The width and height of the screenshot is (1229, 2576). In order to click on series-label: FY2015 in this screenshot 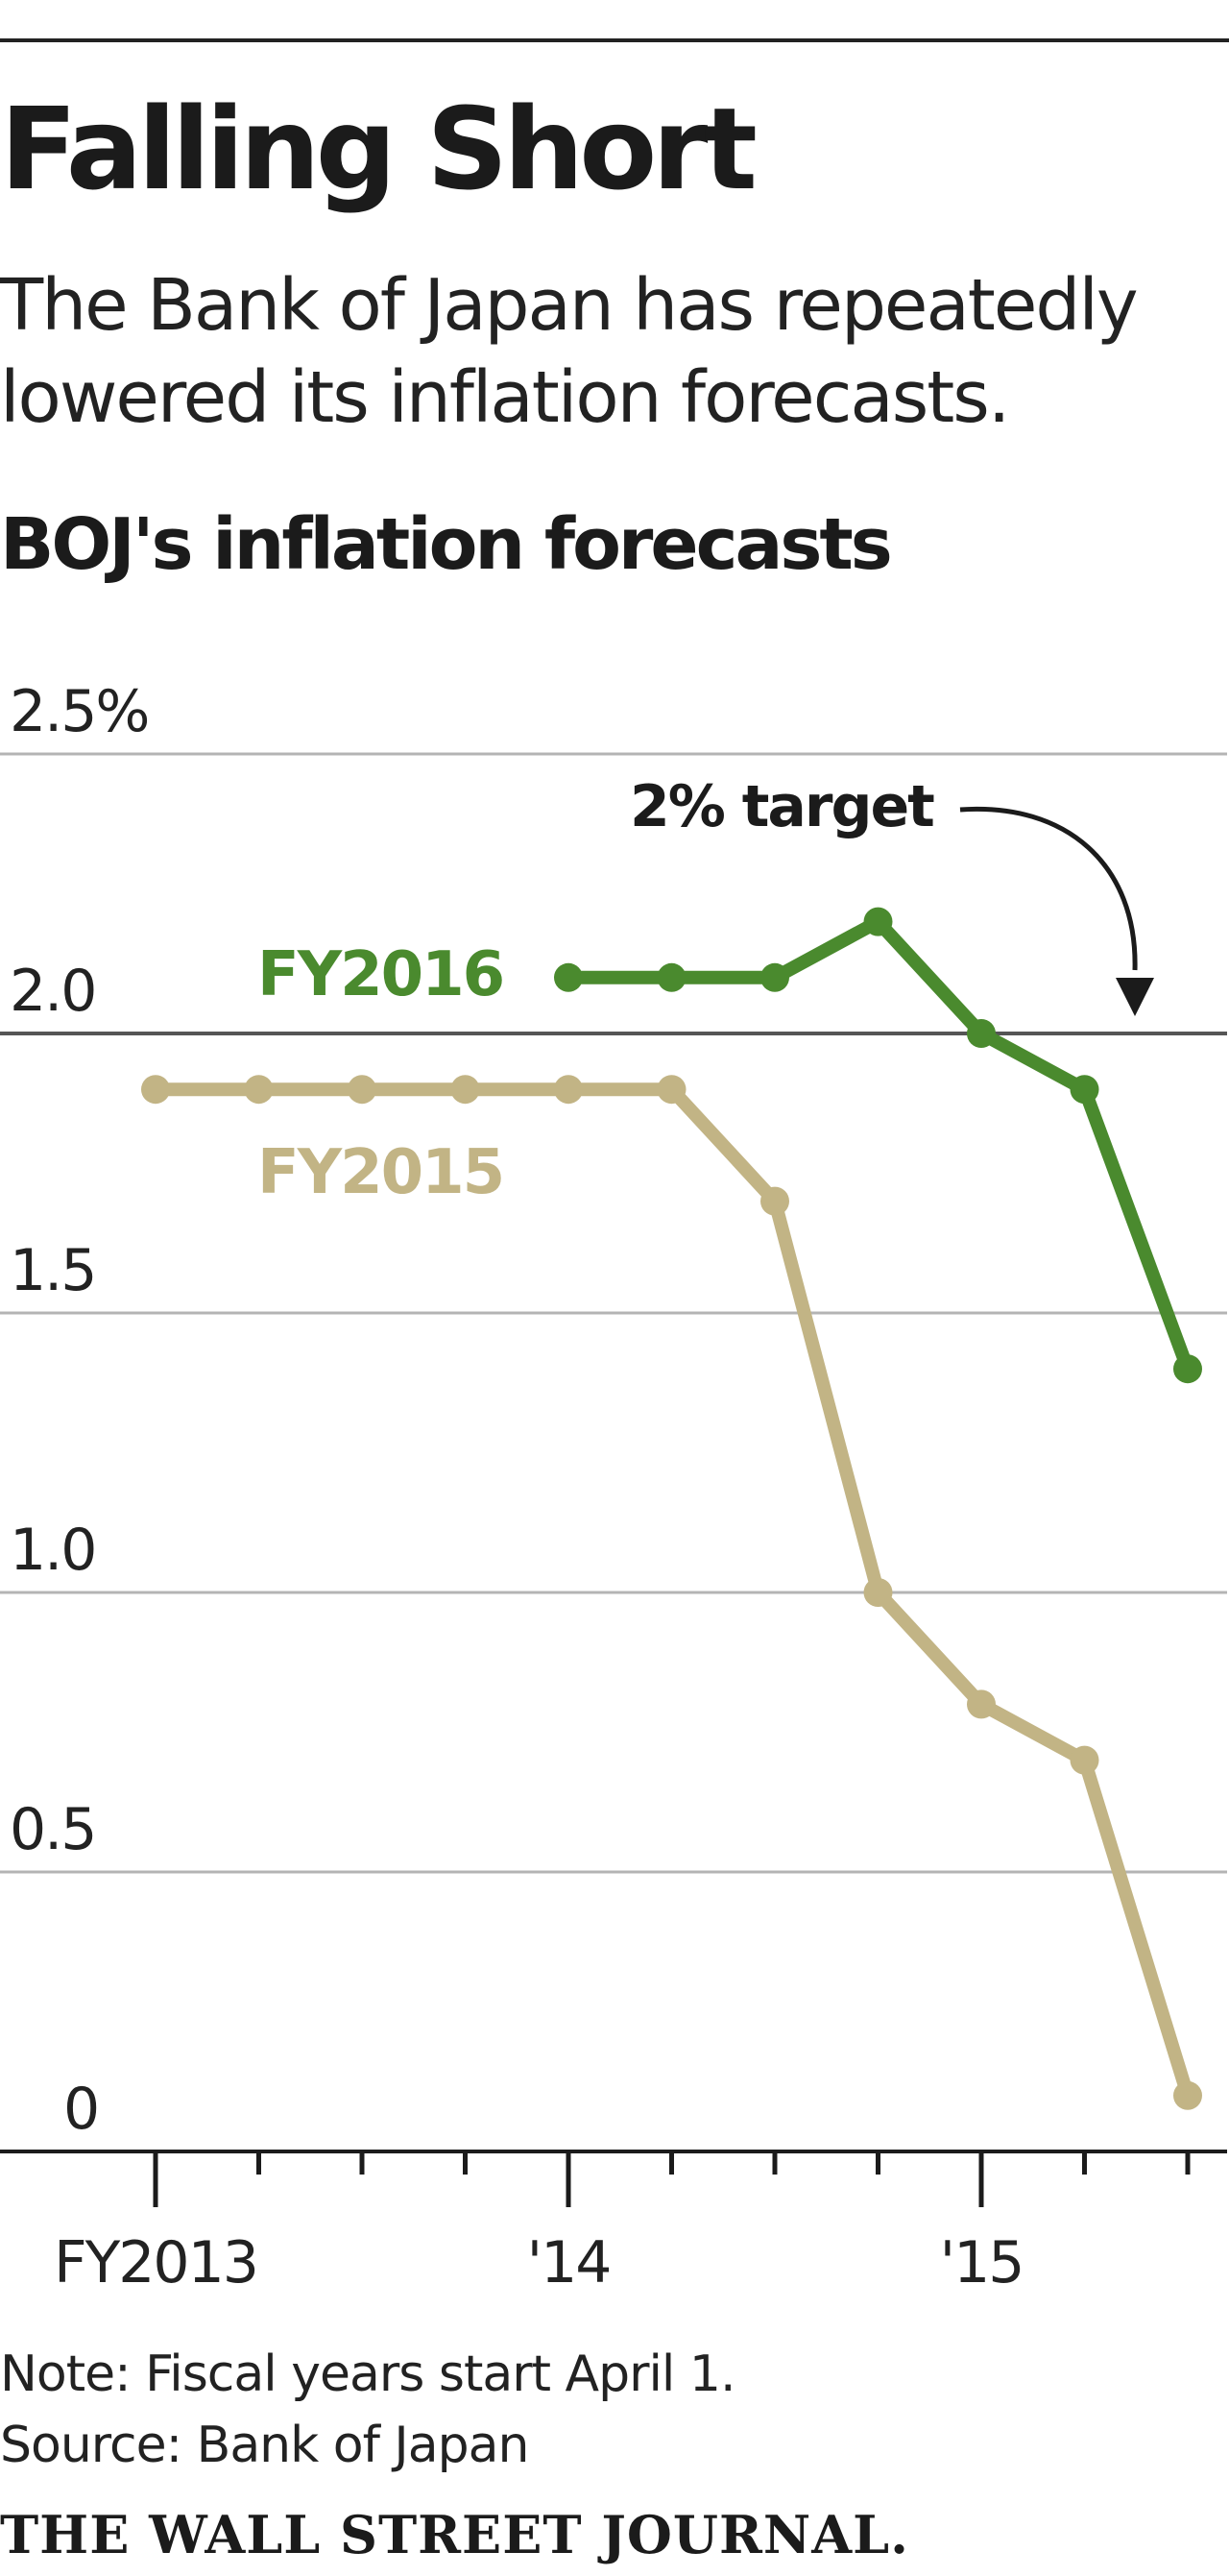, I will do `click(380, 1173)`.